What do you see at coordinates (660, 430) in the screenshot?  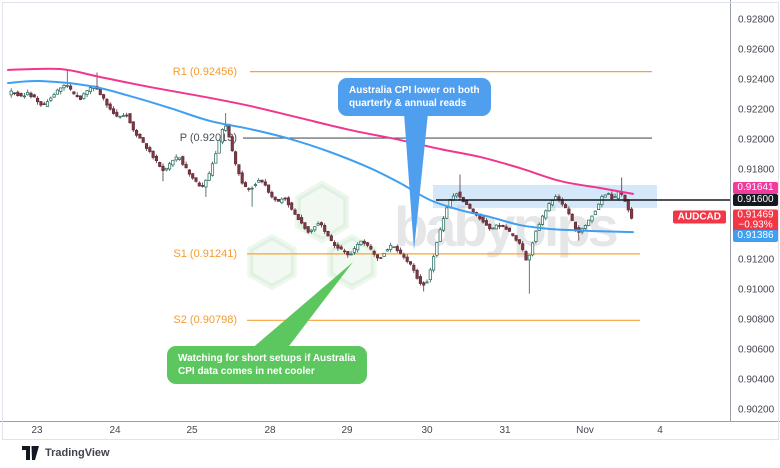 I see `time-axis-label-4: 4` at bounding box center [660, 430].